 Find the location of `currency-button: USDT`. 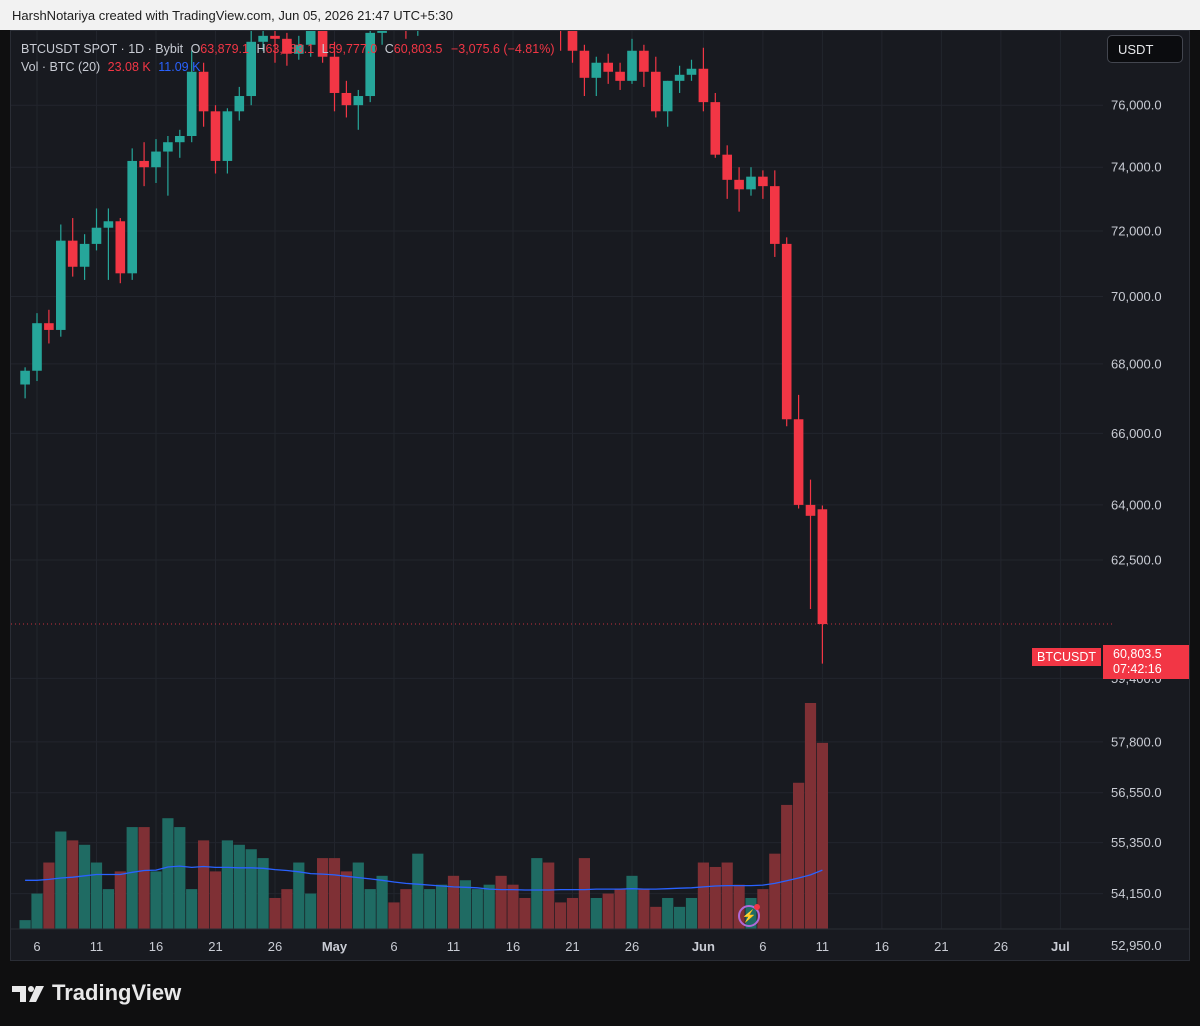

currency-button: USDT is located at coordinates (1145, 49).